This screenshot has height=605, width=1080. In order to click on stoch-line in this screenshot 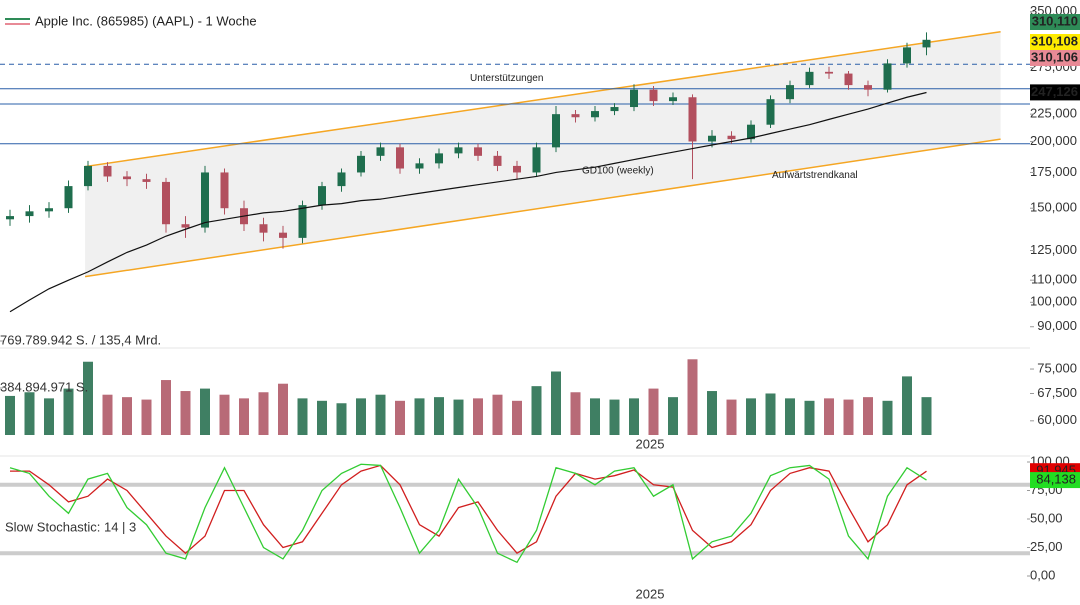, I will do `click(468, 513)`.